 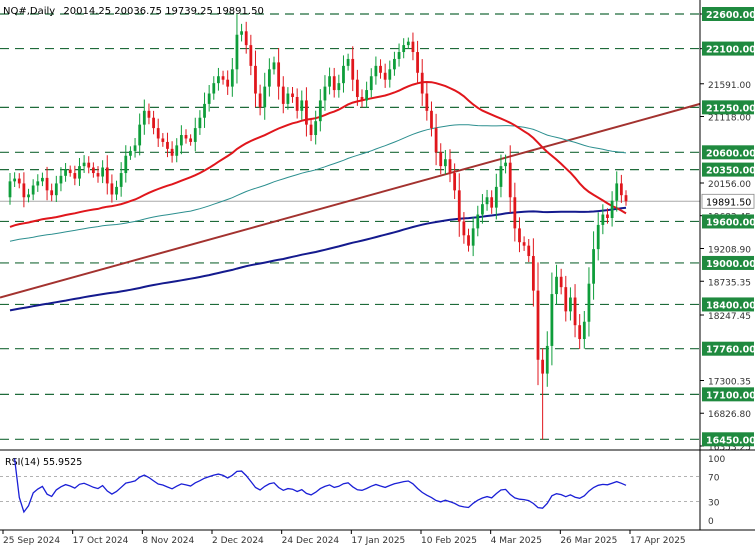 What do you see at coordinates (311, 541) in the screenshot?
I see `date-tick-label: 24 Dec 2024` at bounding box center [311, 541].